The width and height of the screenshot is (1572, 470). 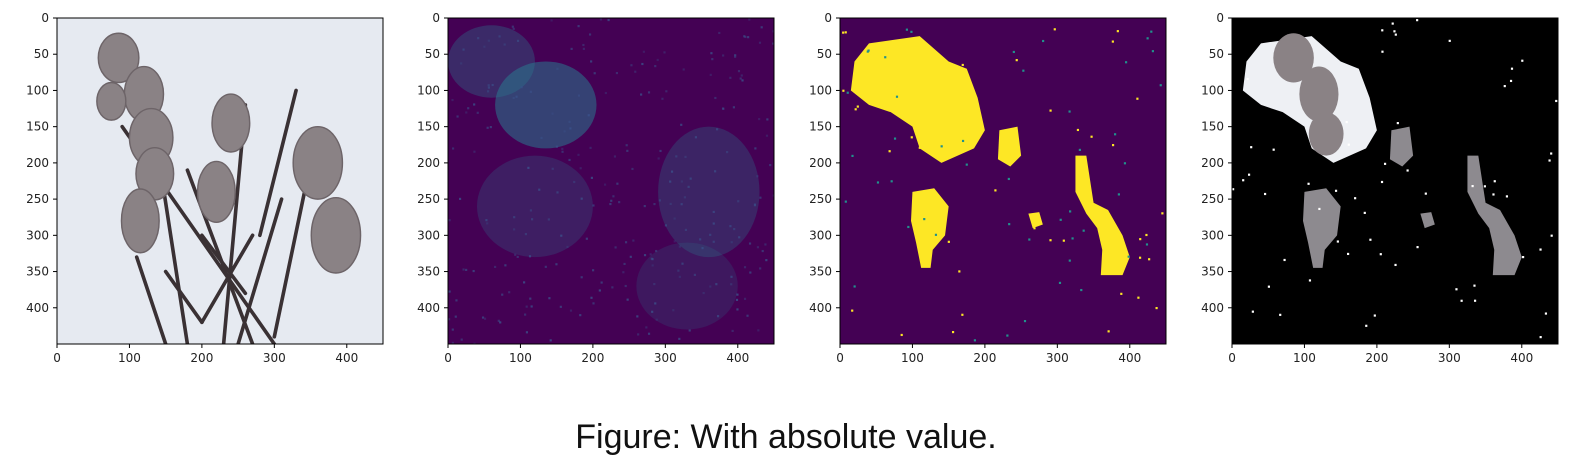 What do you see at coordinates (1129, 358) in the screenshot?
I see `x-tick-label: 400` at bounding box center [1129, 358].